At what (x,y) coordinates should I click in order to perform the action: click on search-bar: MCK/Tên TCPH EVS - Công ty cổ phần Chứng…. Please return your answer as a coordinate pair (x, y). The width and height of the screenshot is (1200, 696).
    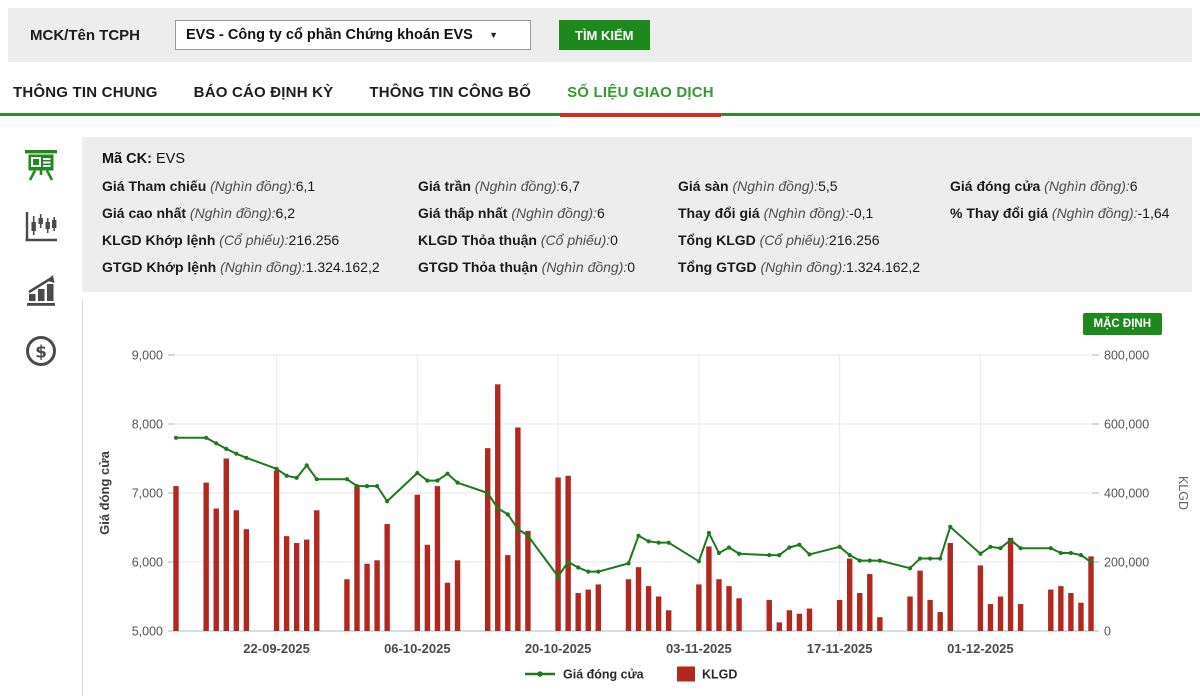
    Looking at the image, I should click on (600, 35).